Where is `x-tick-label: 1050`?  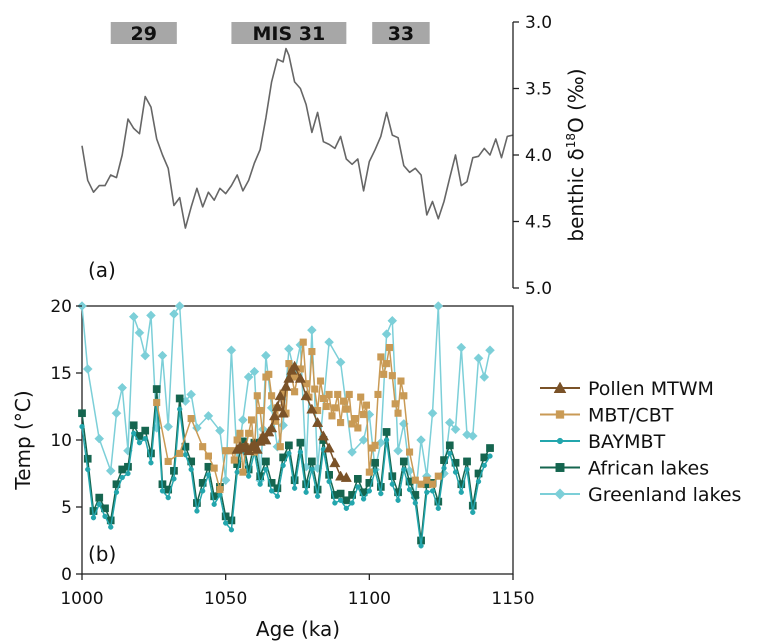 x-tick-label: 1050 is located at coordinates (225, 599).